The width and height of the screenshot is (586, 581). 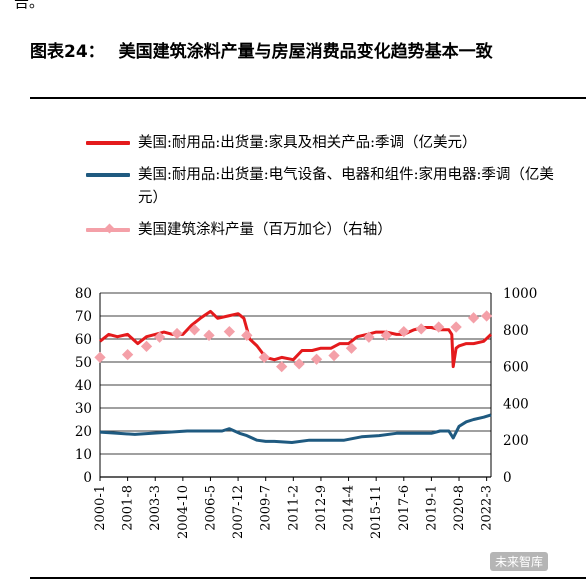 What do you see at coordinates (87, 478) in the screenshot?
I see `y-left-tick-label: 0` at bounding box center [87, 478].